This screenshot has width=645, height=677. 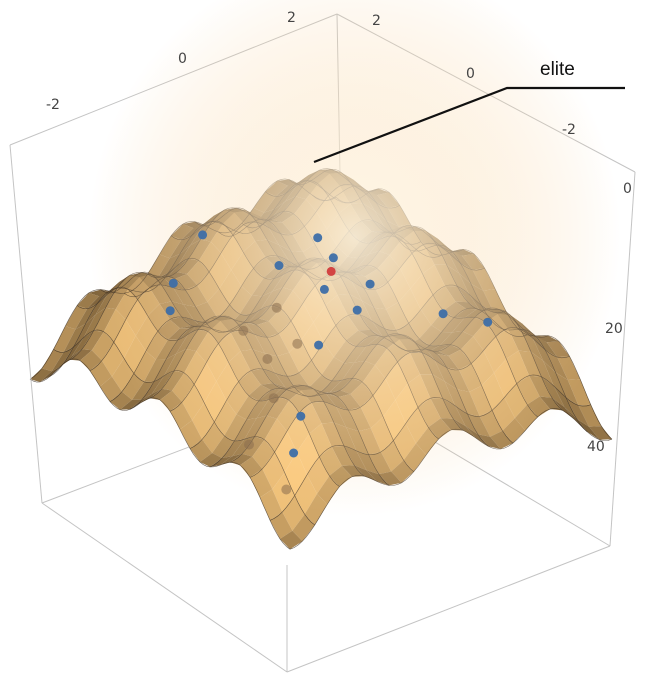 I want to click on x-tick-label: 2, so click(x=291, y=18).